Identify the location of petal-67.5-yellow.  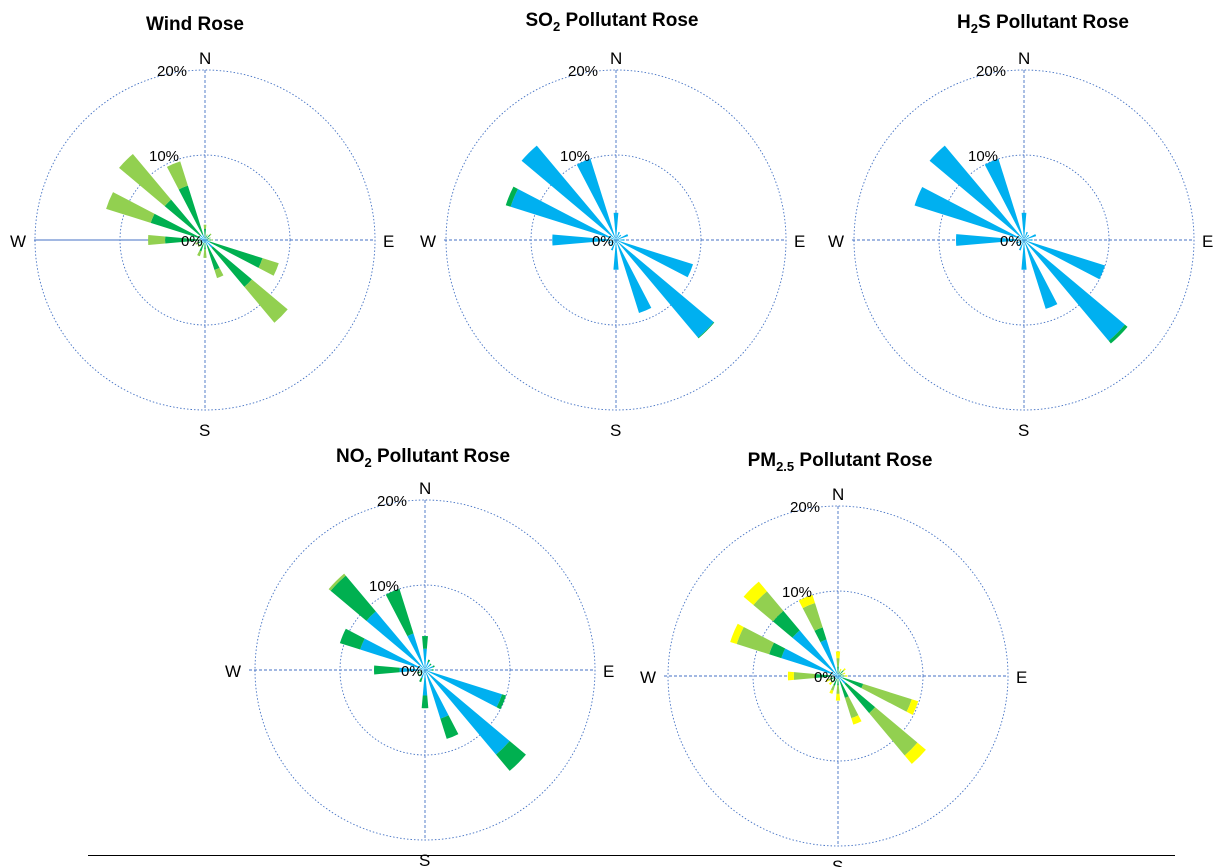
(844, 673).